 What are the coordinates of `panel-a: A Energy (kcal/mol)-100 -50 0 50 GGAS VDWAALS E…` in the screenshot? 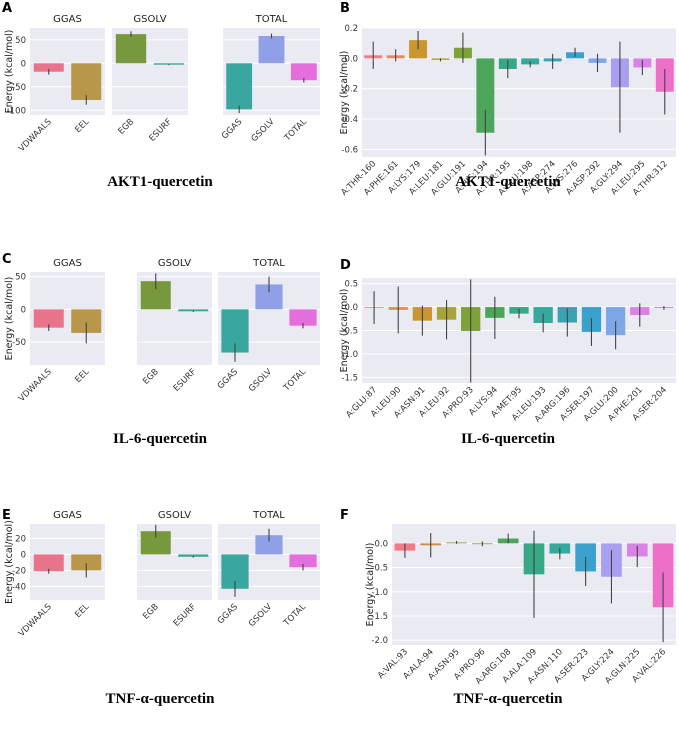 It's located at (161, 95).